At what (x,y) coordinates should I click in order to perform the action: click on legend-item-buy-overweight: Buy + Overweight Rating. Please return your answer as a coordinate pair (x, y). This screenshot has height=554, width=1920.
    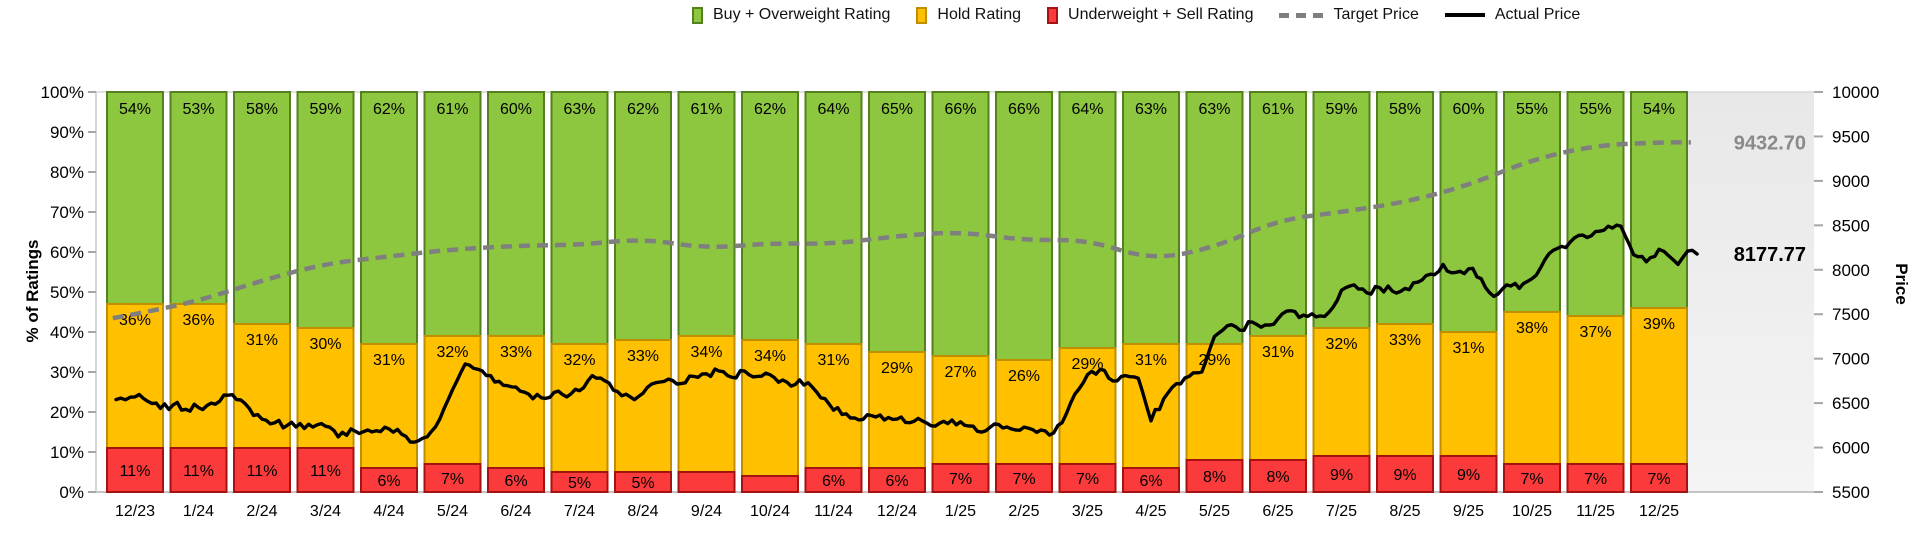
    Looking at the image, I should click on (791, 15).